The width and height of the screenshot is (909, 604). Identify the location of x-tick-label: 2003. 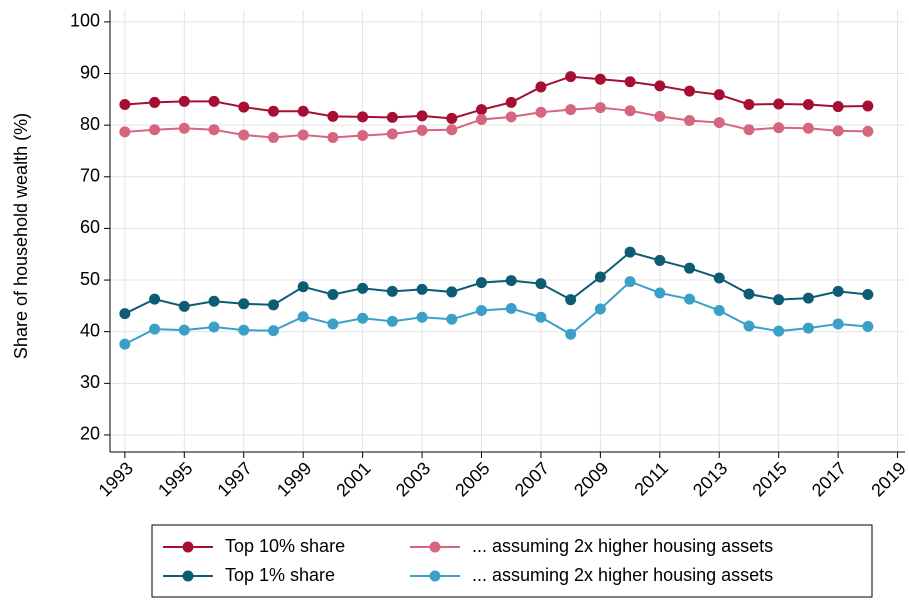
(413, 479).